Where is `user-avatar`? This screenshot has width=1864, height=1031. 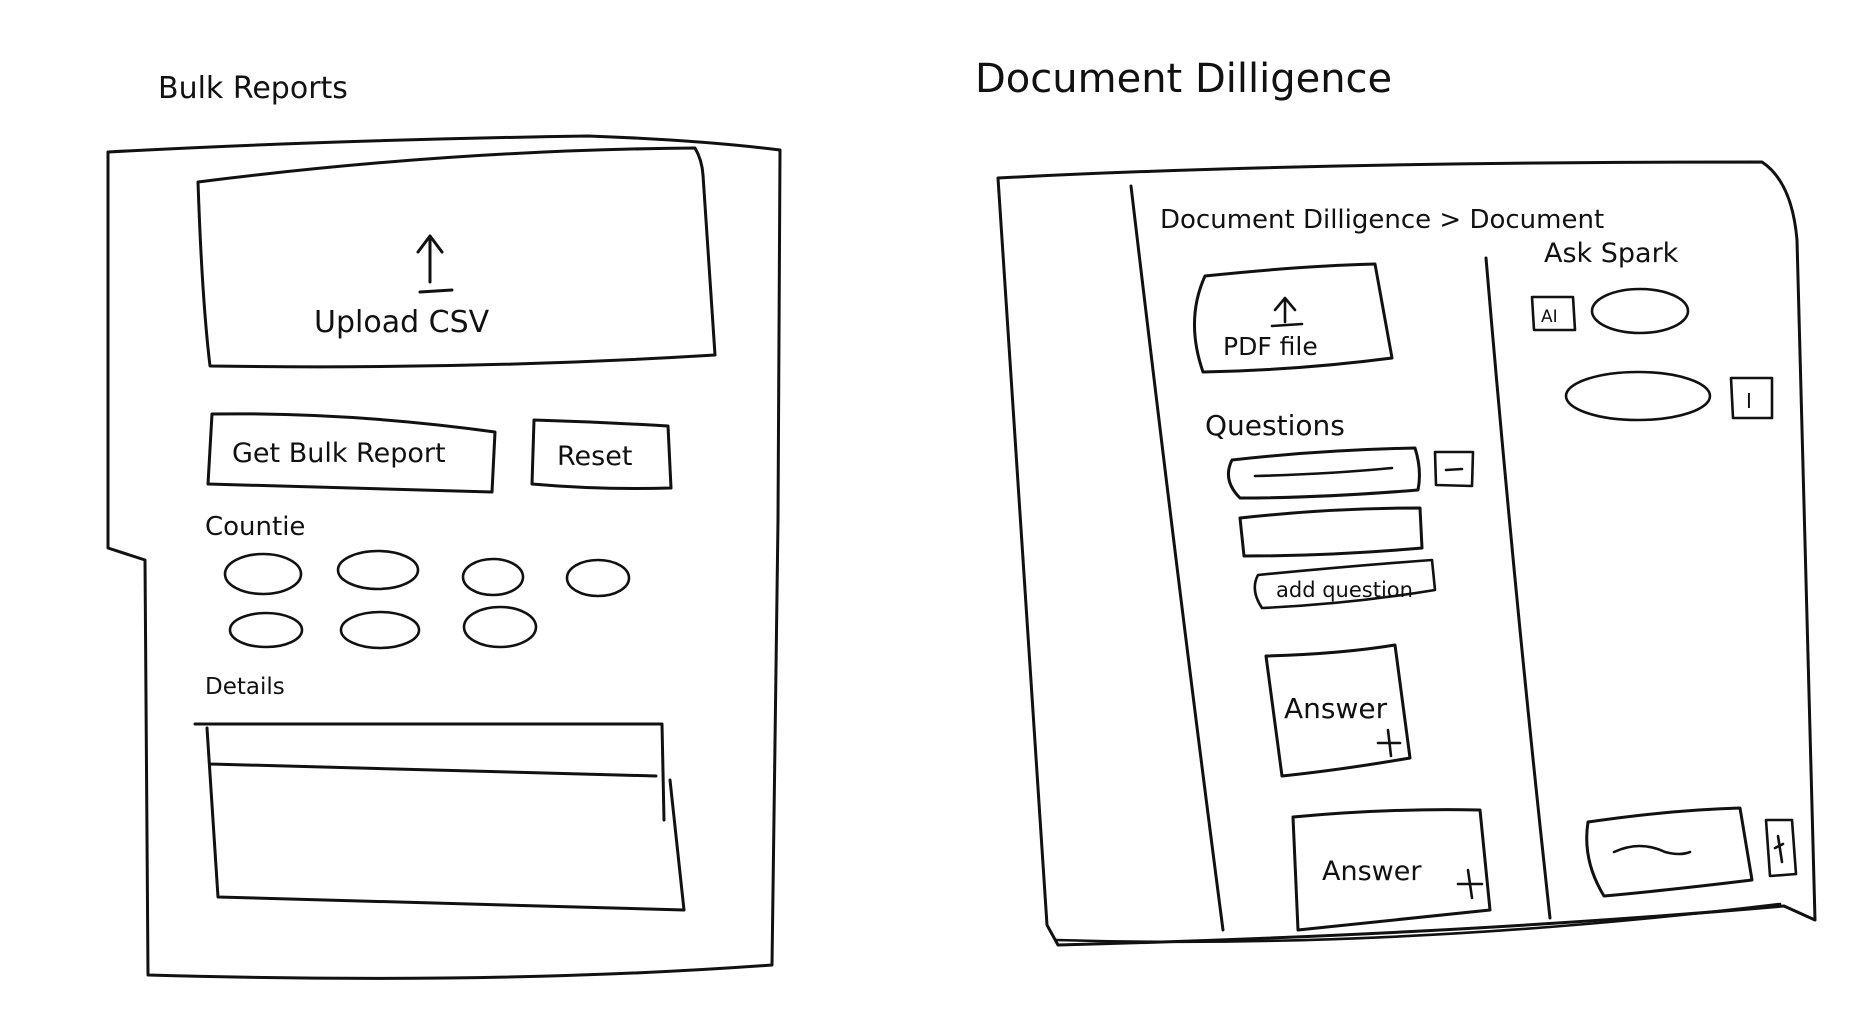
user-avatar is located at coordinates (1751, 398).